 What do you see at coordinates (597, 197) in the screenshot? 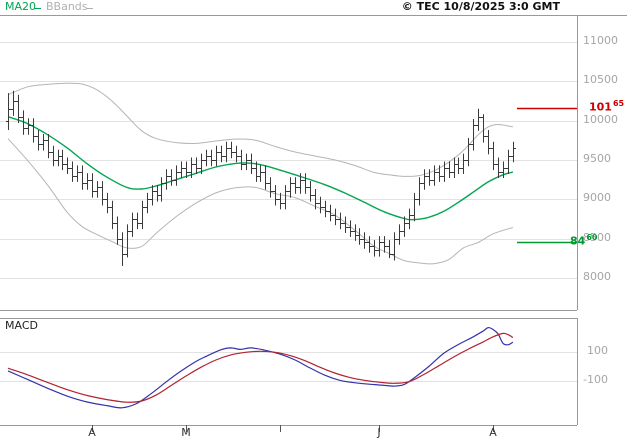
I see `price-axis-label: 9000` at bounding box center [597, 197].